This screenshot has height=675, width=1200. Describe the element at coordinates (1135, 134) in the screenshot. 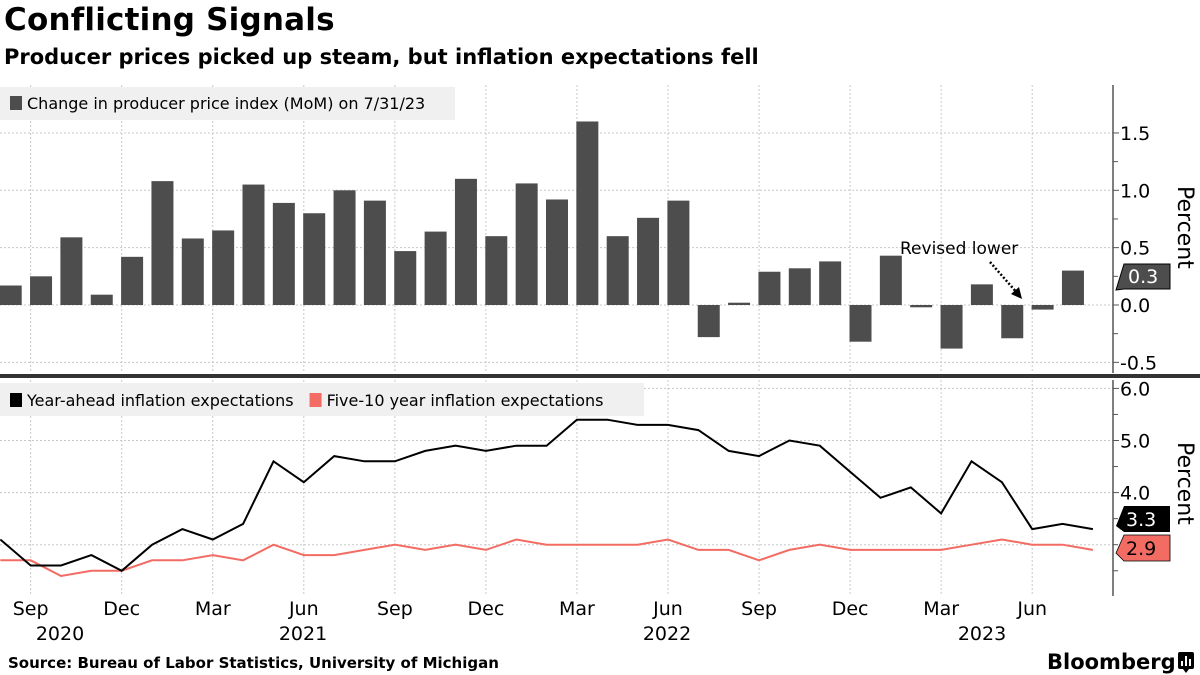

I see `top-y-tick-label: 1.5` at that location.